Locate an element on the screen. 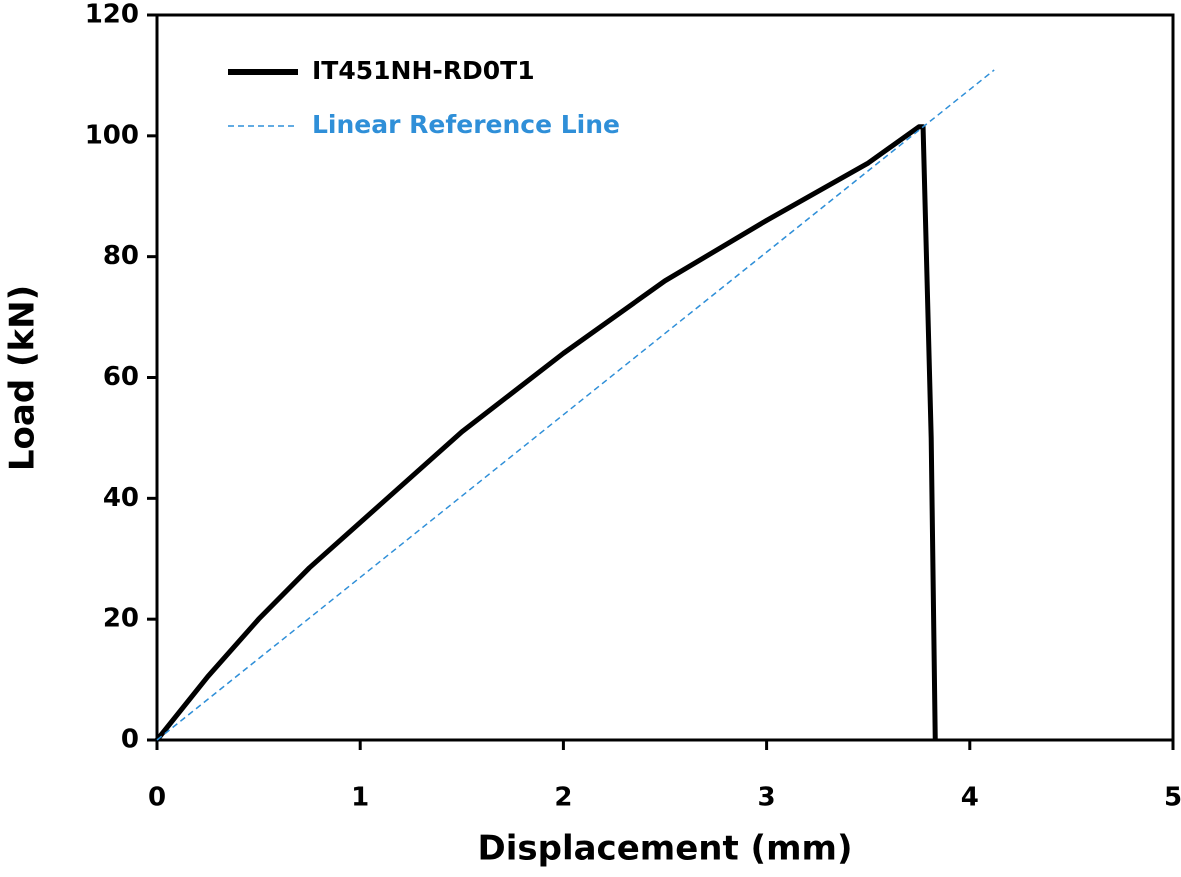  x-tick-label: 3 is located at coordinates (767, 798).